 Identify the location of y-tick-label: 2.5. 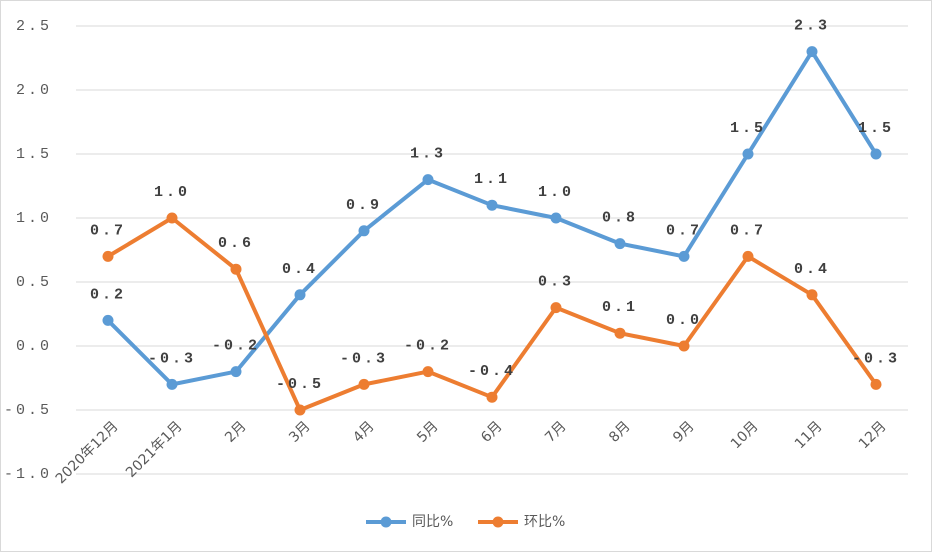
(34, 26).